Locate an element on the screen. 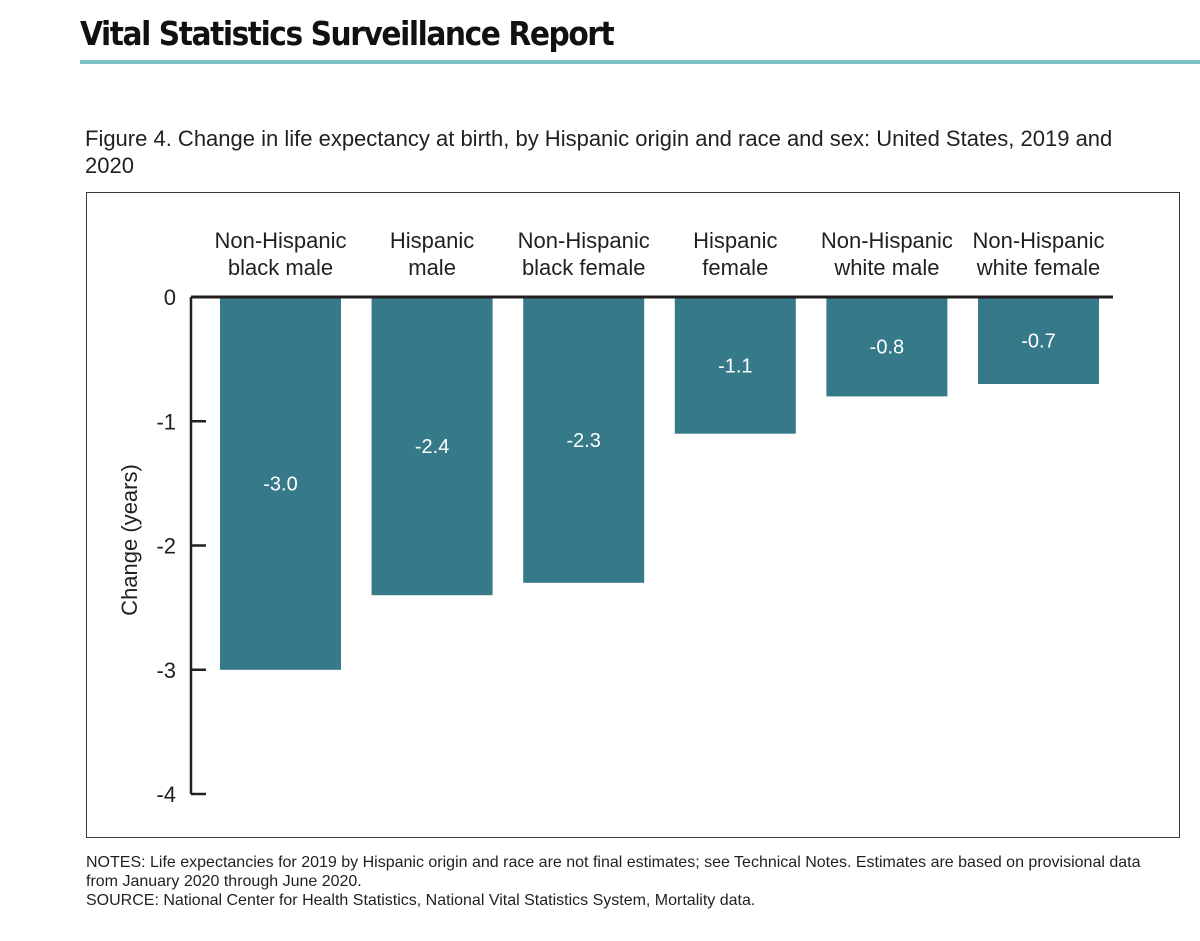  bar-value-label-5: -0.8 is located at coordinates (887, 348).